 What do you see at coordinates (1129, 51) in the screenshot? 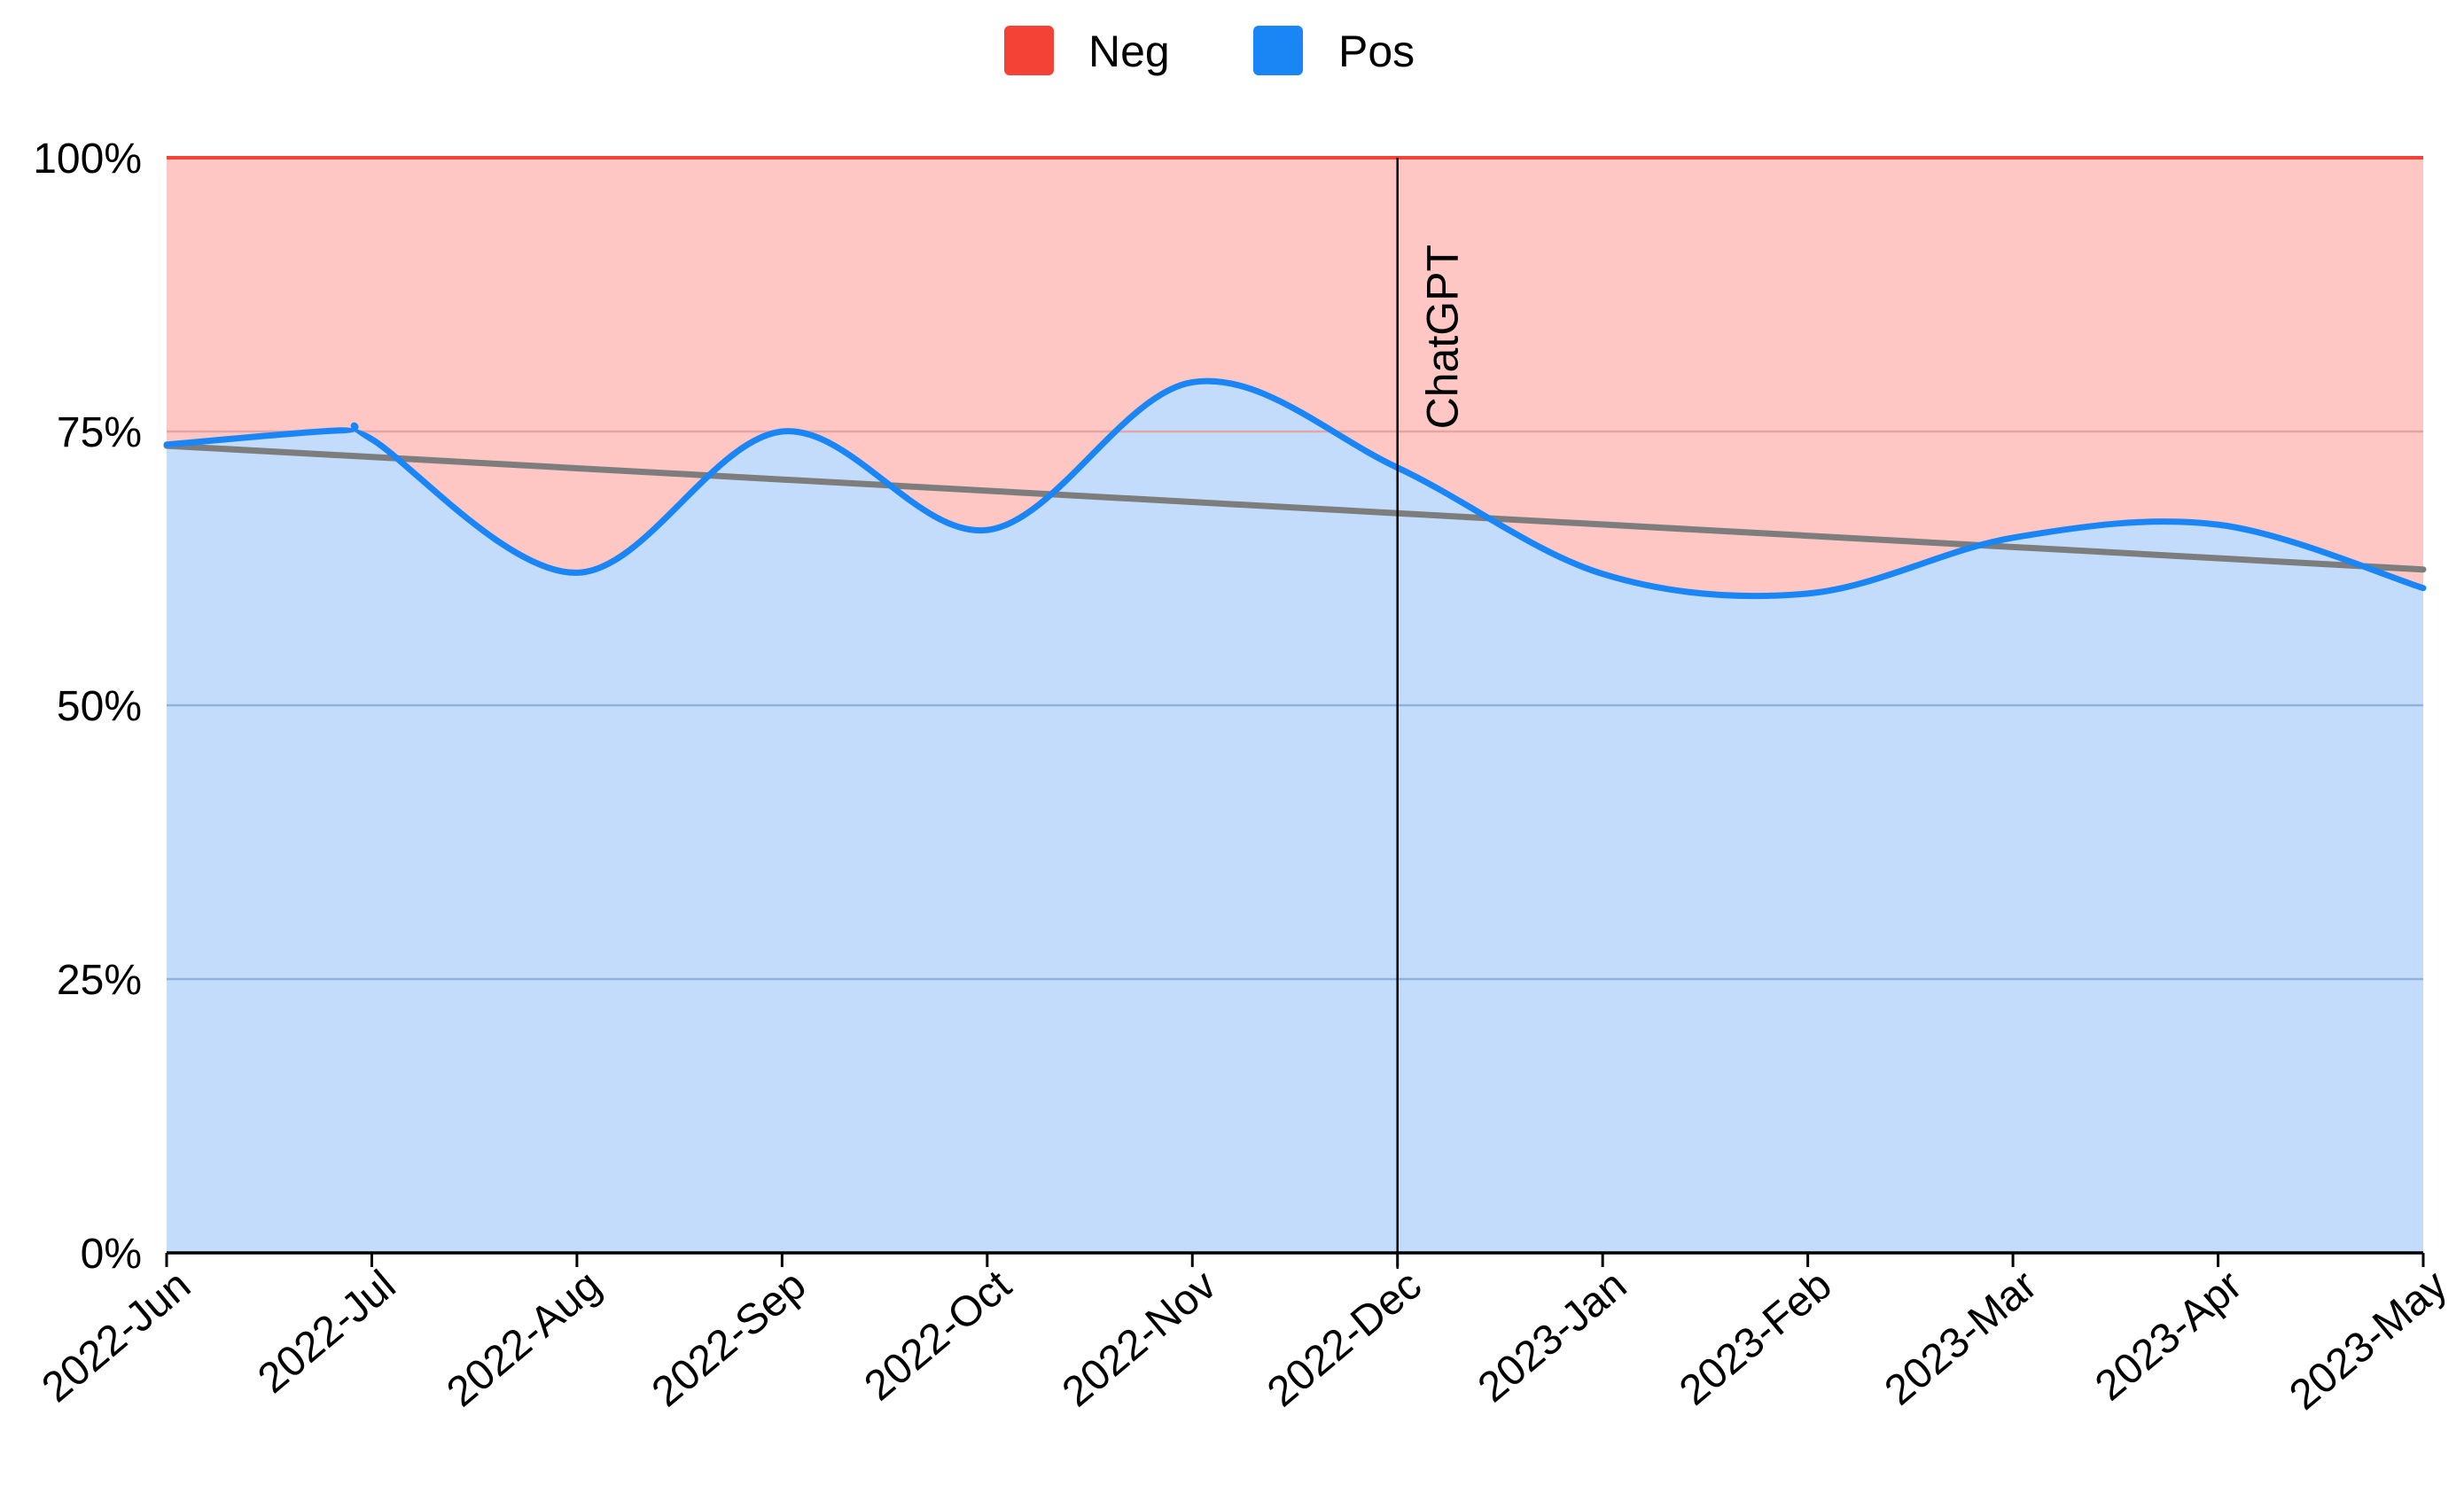
I see `legend-label-neg: Neg` at bounding box center [1129, 51].